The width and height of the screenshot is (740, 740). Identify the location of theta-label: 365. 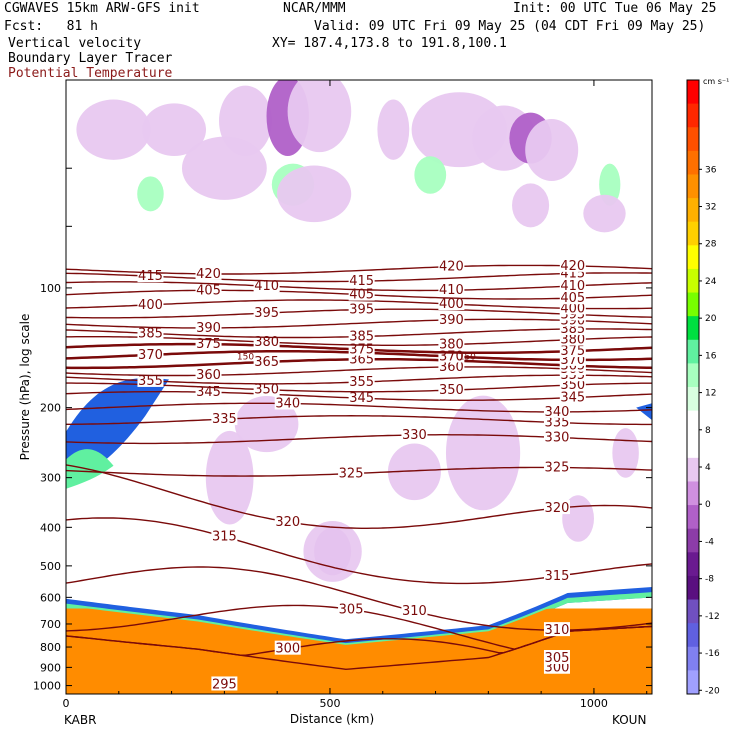
(266, 362).